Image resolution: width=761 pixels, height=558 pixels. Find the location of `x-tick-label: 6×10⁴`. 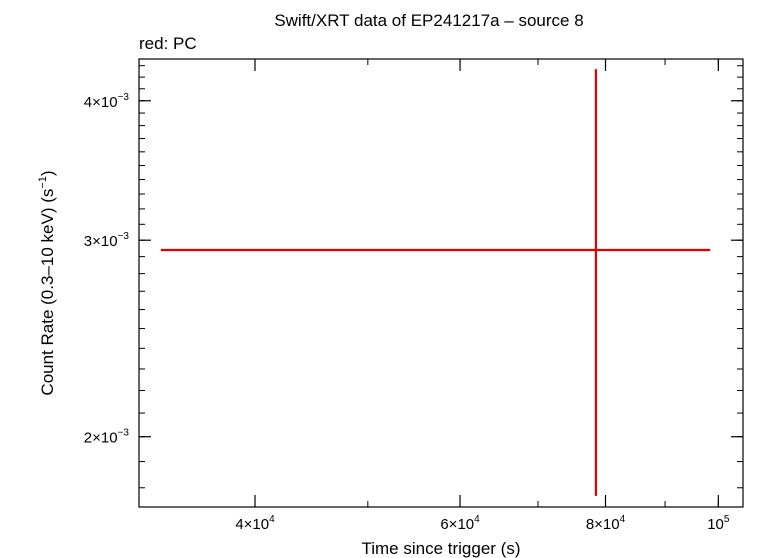

x-tick-label: 6×10⁴ is located at coordinates (460, 523).